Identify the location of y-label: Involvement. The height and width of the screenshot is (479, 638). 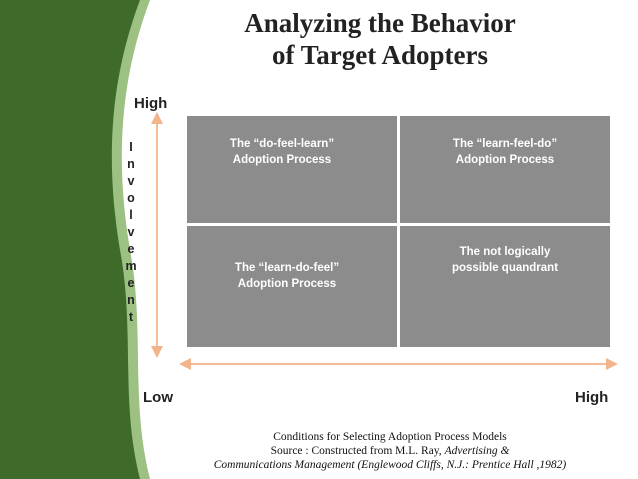
(131, 233).